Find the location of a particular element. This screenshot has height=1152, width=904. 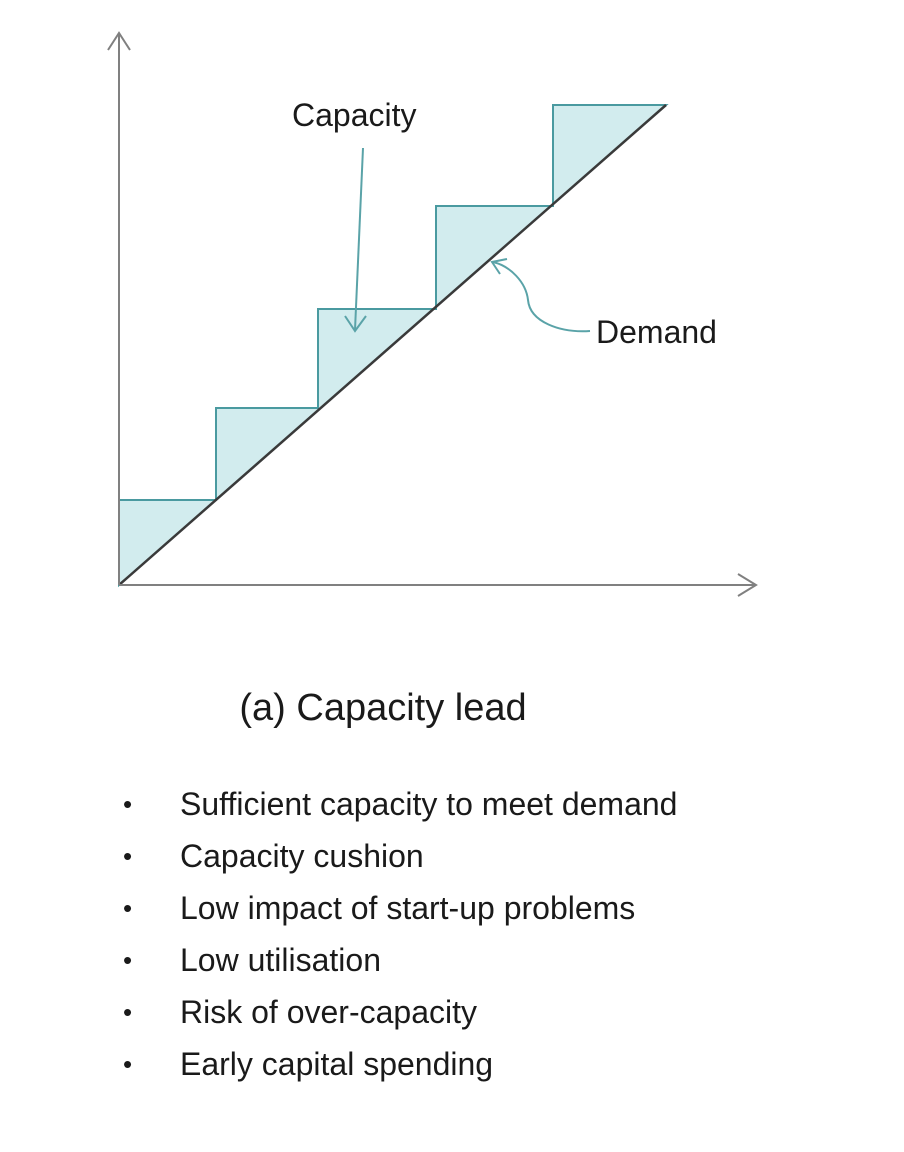

list-item: • Early capital spending is located at coordinates (397, 1066).